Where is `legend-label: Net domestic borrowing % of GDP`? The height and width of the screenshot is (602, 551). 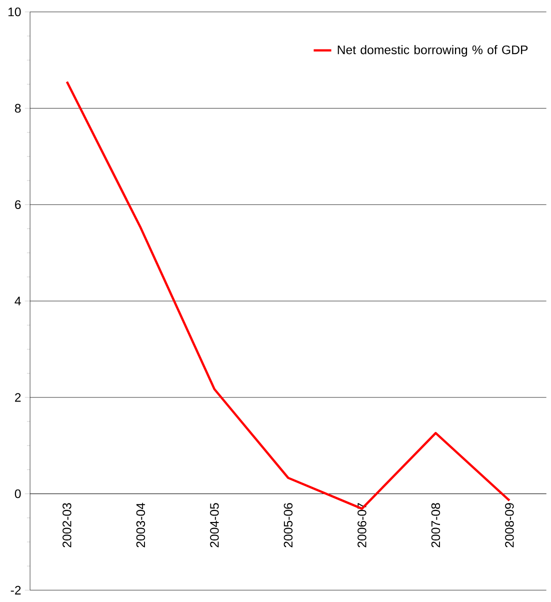
legend-label: Net domestic borrowing % of GDP is located at coordinates (433, 51).